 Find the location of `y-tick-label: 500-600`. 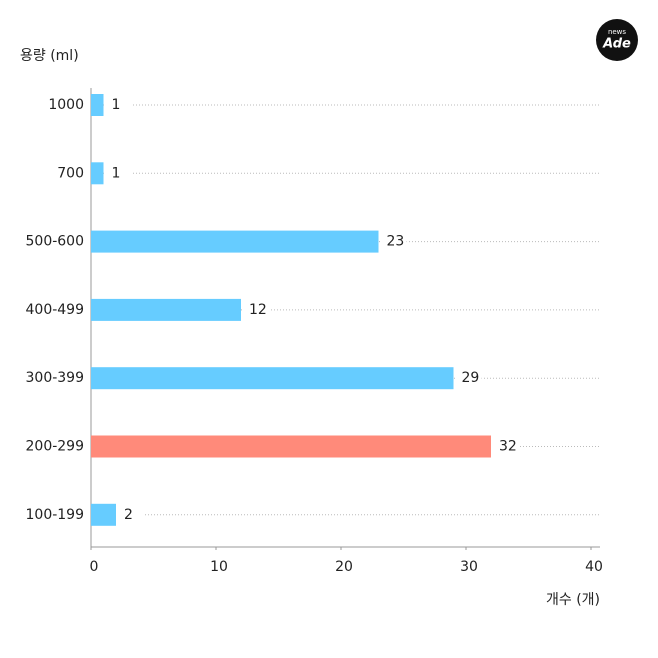

y-tick-label: 500-600 is located at coordinates (55, 242).